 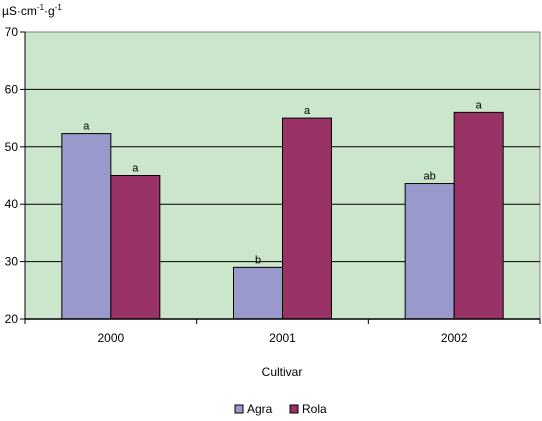 I want to click on y-axis: 20 30 40 50 60 70, so click(x=15, y=175).